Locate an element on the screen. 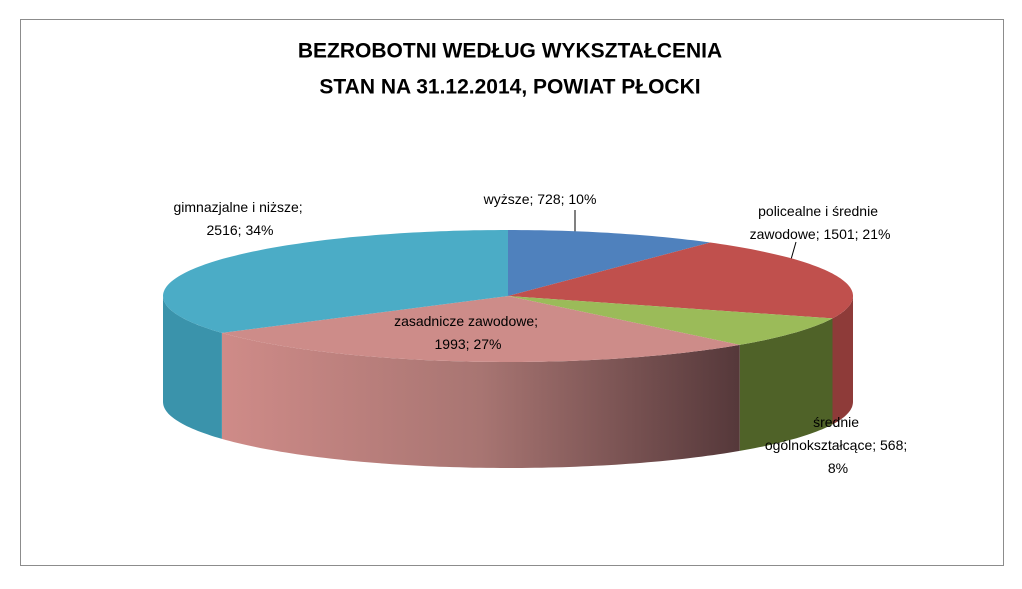 The image size is (1022, 589). data-label: policealne i średnie zawodowe; 1501; 21% is located at coordinates (820, 222).